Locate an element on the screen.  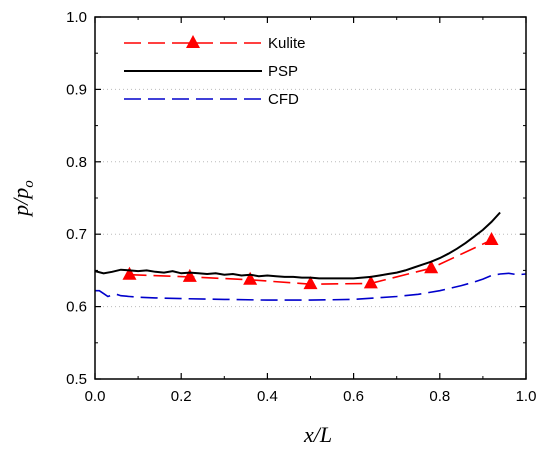
y-tick-label-2: 0.7 is located at coordinates (76, 234).